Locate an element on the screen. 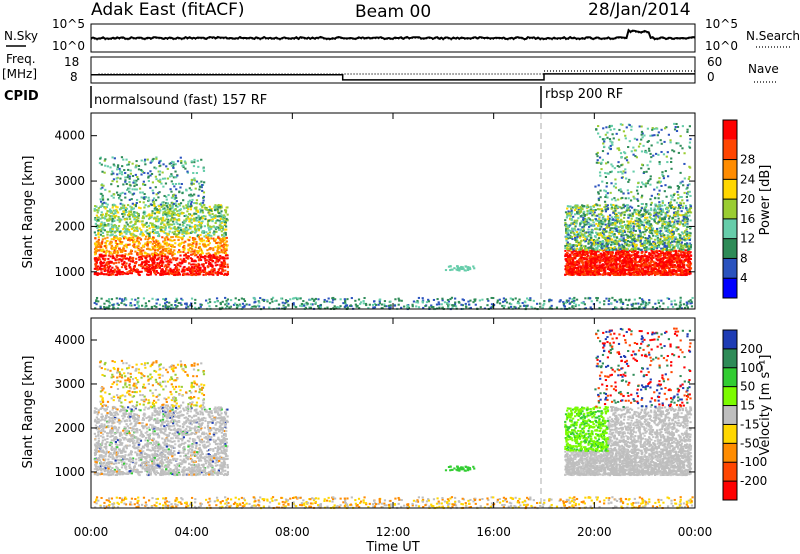 Image resolution: width=800 pixels, height=554 pixels. time-tick-label: 20:00 is located at coordinates (594, 532).